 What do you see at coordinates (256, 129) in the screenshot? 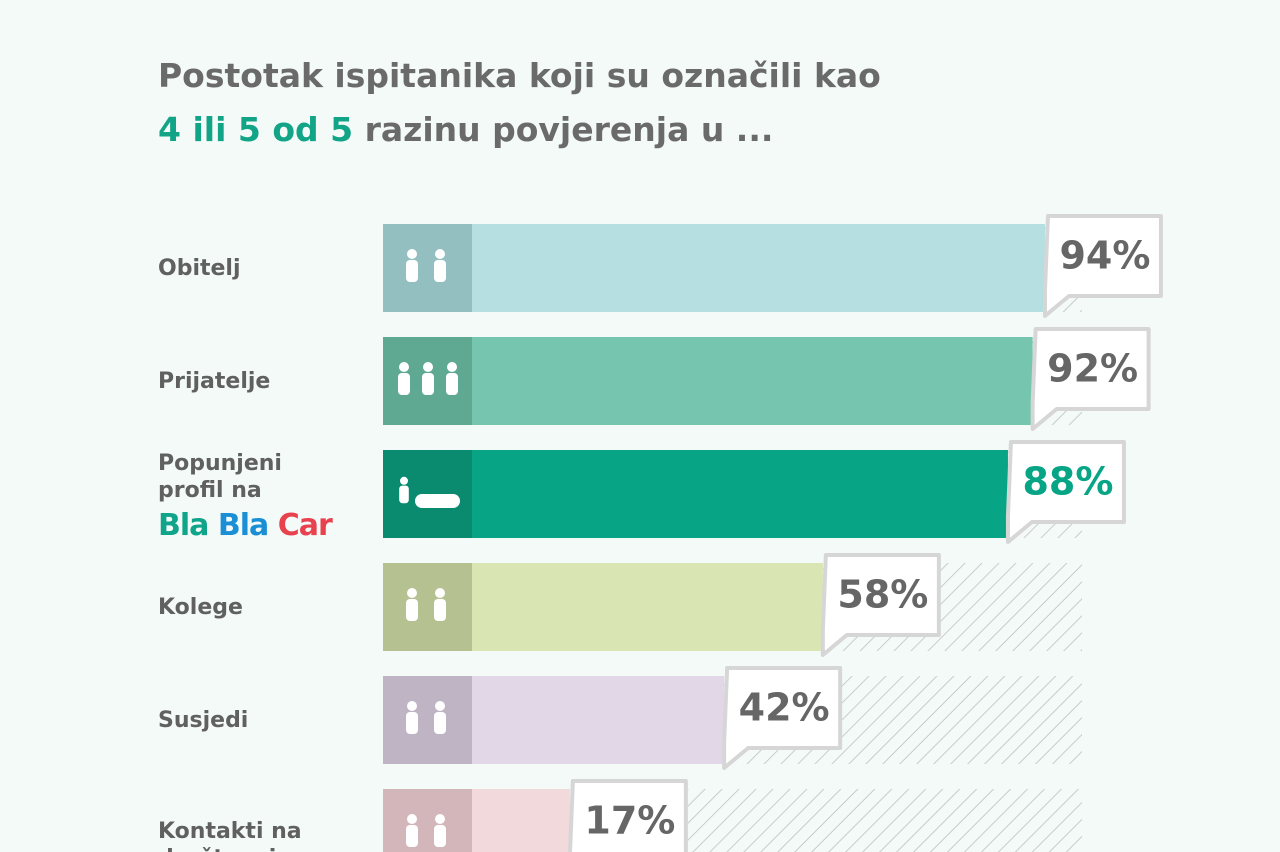
I see `title-highlight: 4 ili 5 od 5` at bounding box center [256, 129].